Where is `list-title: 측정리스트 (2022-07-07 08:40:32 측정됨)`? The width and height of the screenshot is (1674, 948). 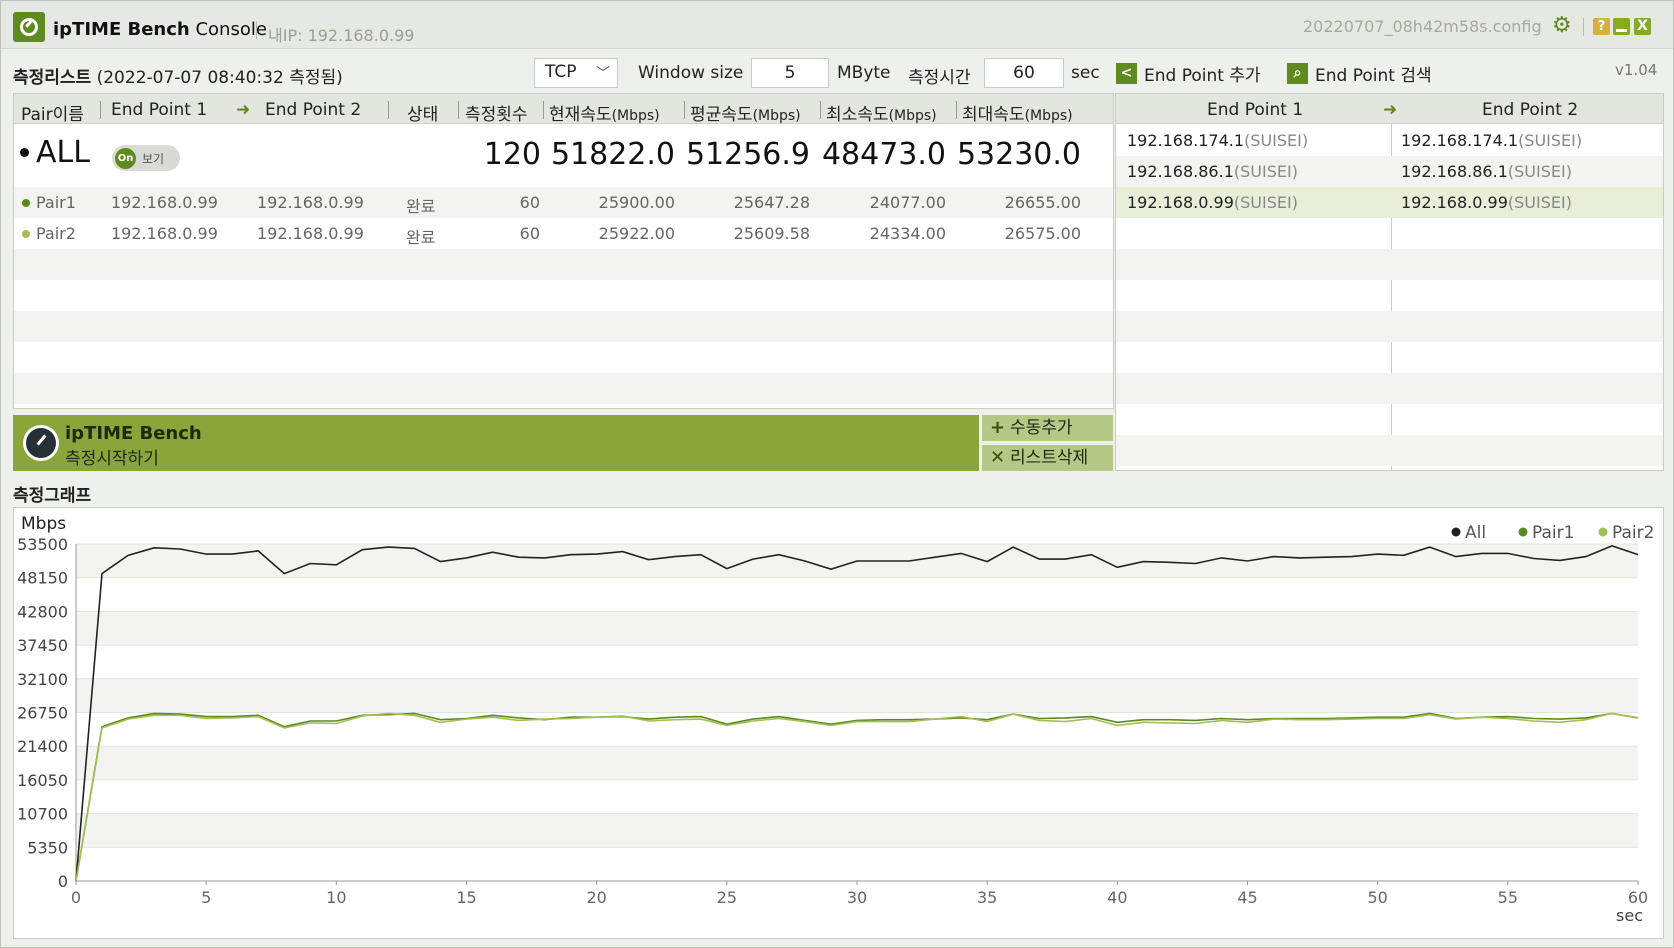
list-title: 측정리스트 (2022-07-07 08:40:32 측정됨) is located at coordinates (178, 78).